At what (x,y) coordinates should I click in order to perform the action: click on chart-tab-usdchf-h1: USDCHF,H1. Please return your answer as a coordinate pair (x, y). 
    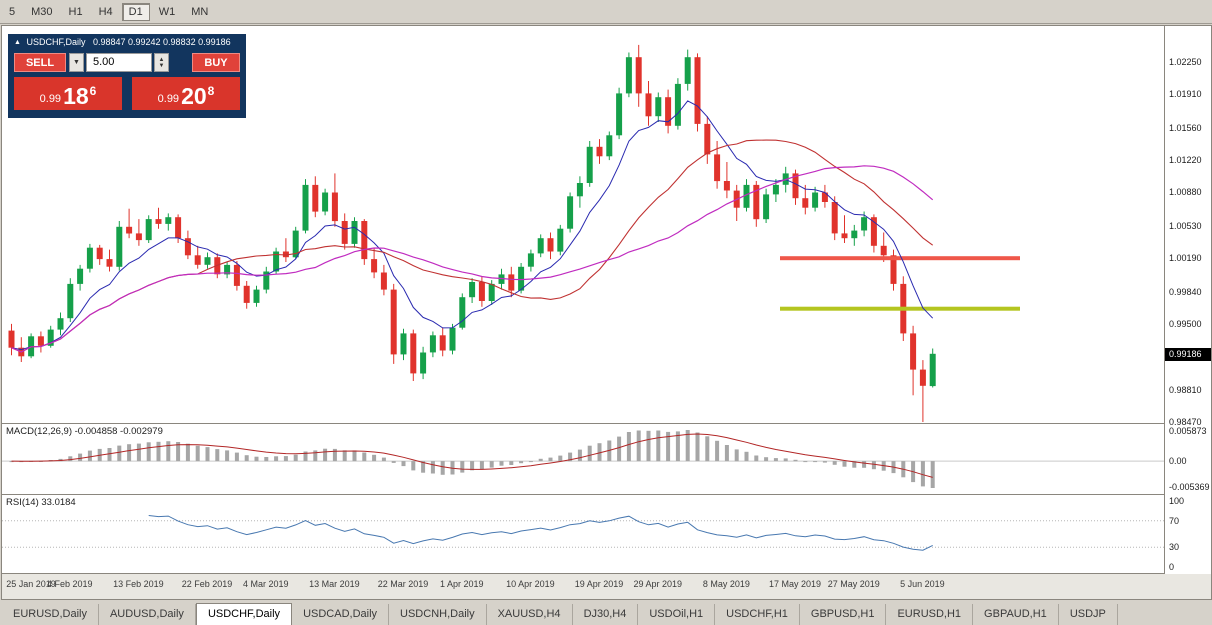
    Looking at the image, I should click on (757, 614).